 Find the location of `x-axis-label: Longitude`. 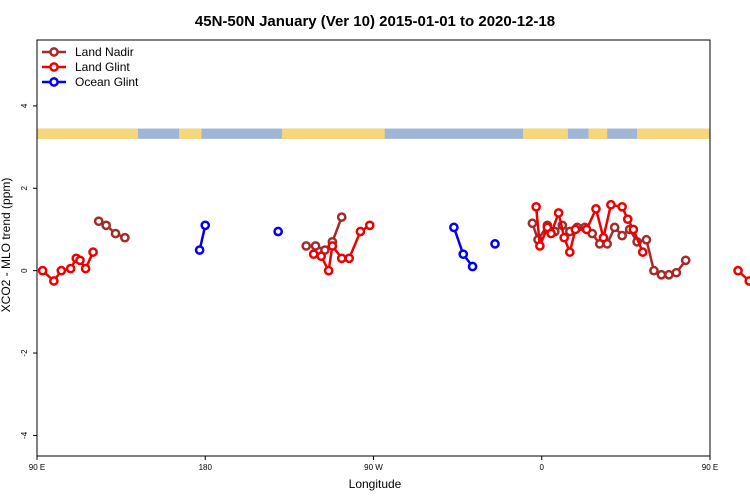

x-axis-label: Longitude is located at coordinates (375, 484).